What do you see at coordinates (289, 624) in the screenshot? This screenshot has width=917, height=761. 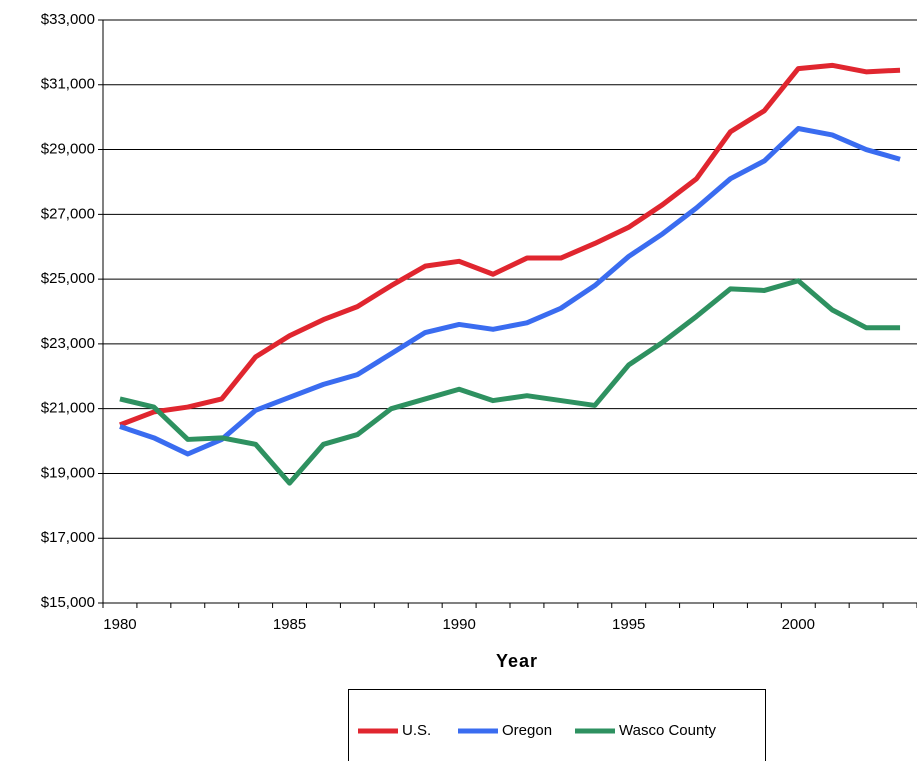 I see `x-tick-label: 1985` at bounding box center [289, 624].